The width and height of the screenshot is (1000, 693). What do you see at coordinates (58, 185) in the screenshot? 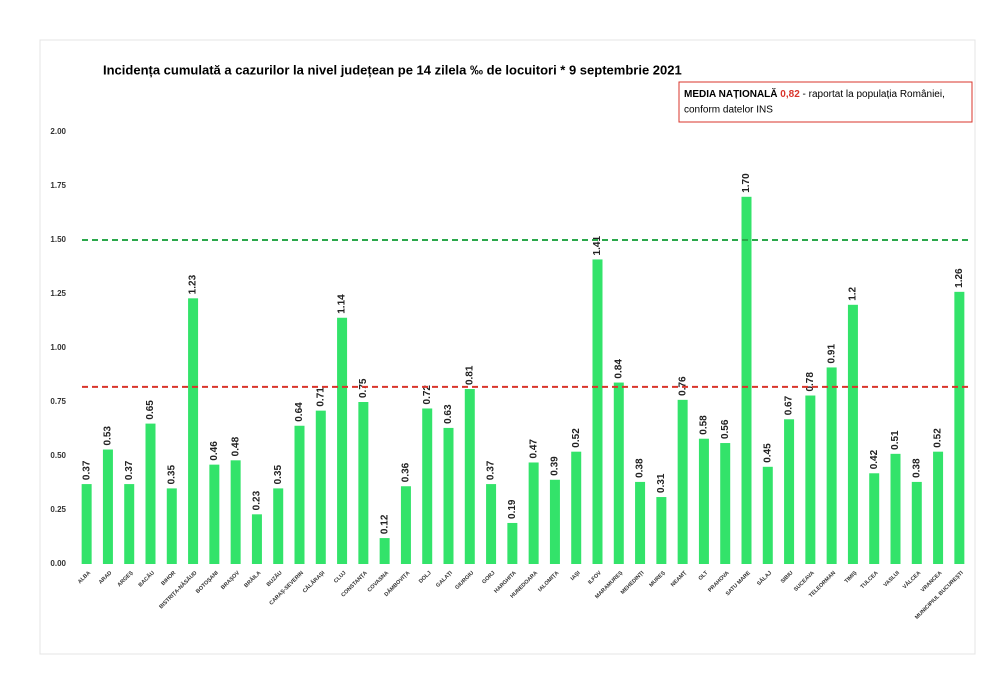
I see `y-tick-label: 1.75` at bounding box center [58, 185].